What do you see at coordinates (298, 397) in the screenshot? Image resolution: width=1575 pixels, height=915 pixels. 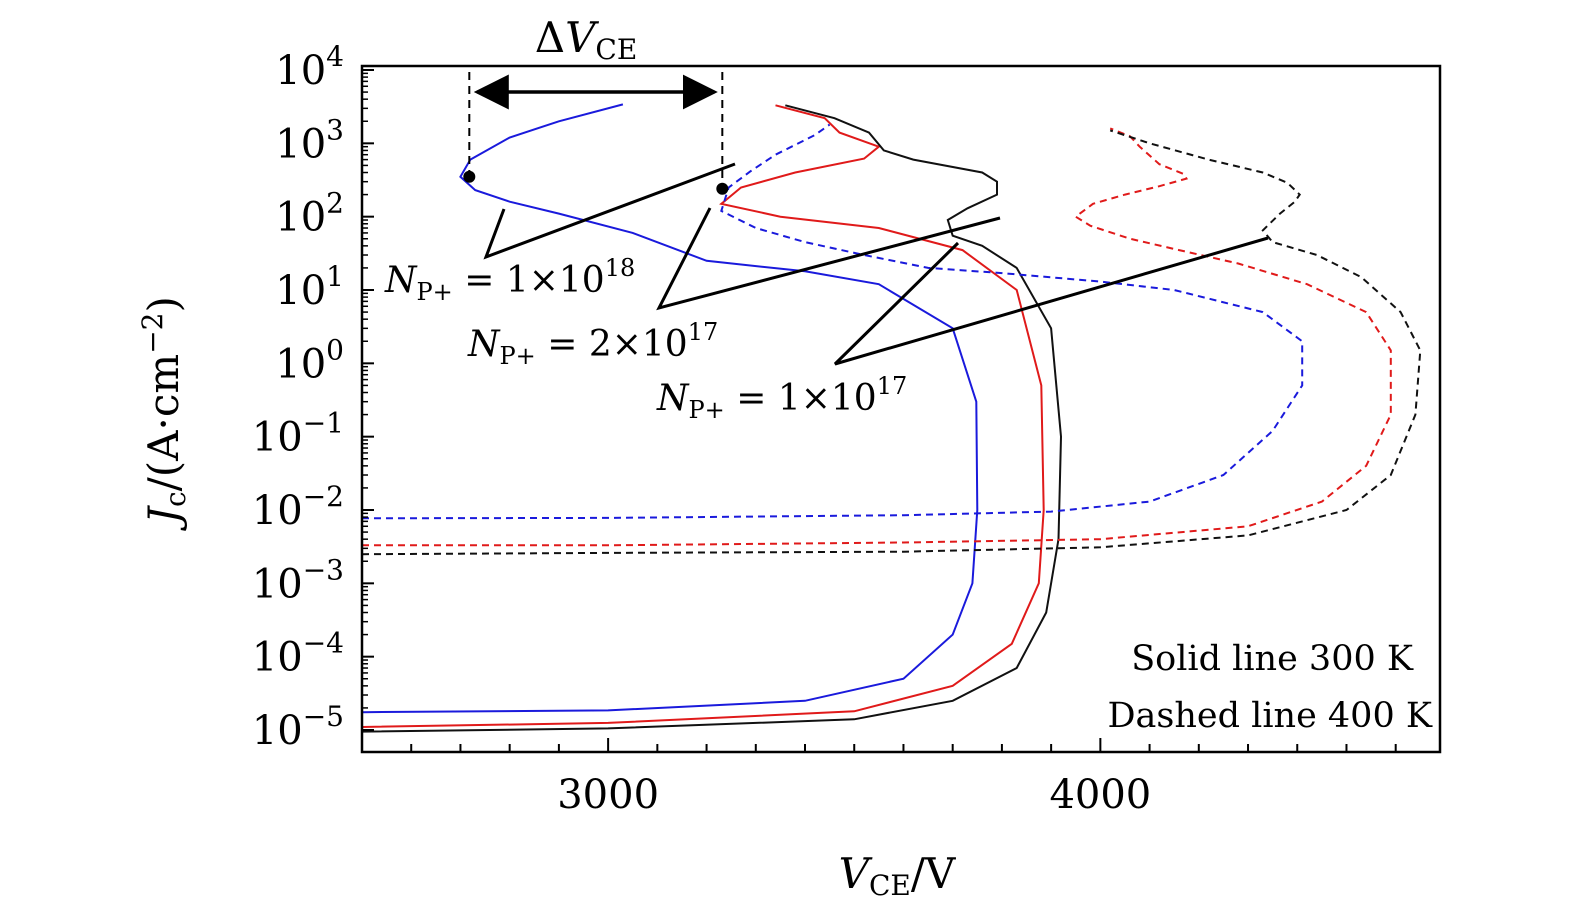 I see `y-tick-labels: 10⁴ 10³ 10² 10¹ 10⁰ 10⁻¹ 10⁻² 10⁻³ 10⁻⁴ 10⁻⁵` at bounding box center [298, 397].